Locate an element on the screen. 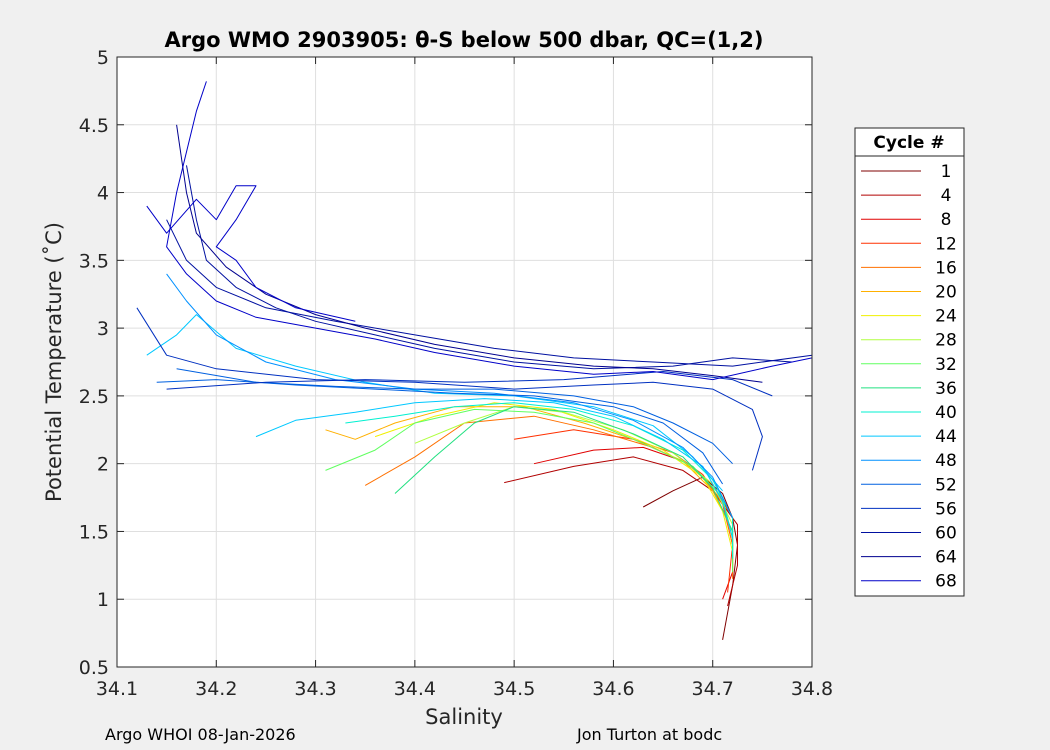  y-tick-label: 0.5 is located at coordinates (94, 668).